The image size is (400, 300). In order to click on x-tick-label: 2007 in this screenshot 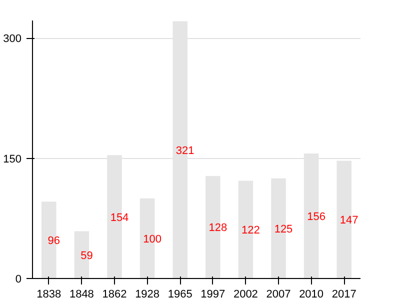, I will do `click(278, 294)`.